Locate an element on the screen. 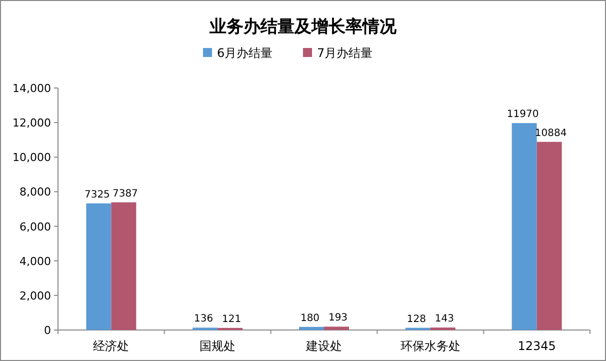 This screenshot has width=606, height=361. legend-label: 6月办结量 is located at coordinates (245, 53).